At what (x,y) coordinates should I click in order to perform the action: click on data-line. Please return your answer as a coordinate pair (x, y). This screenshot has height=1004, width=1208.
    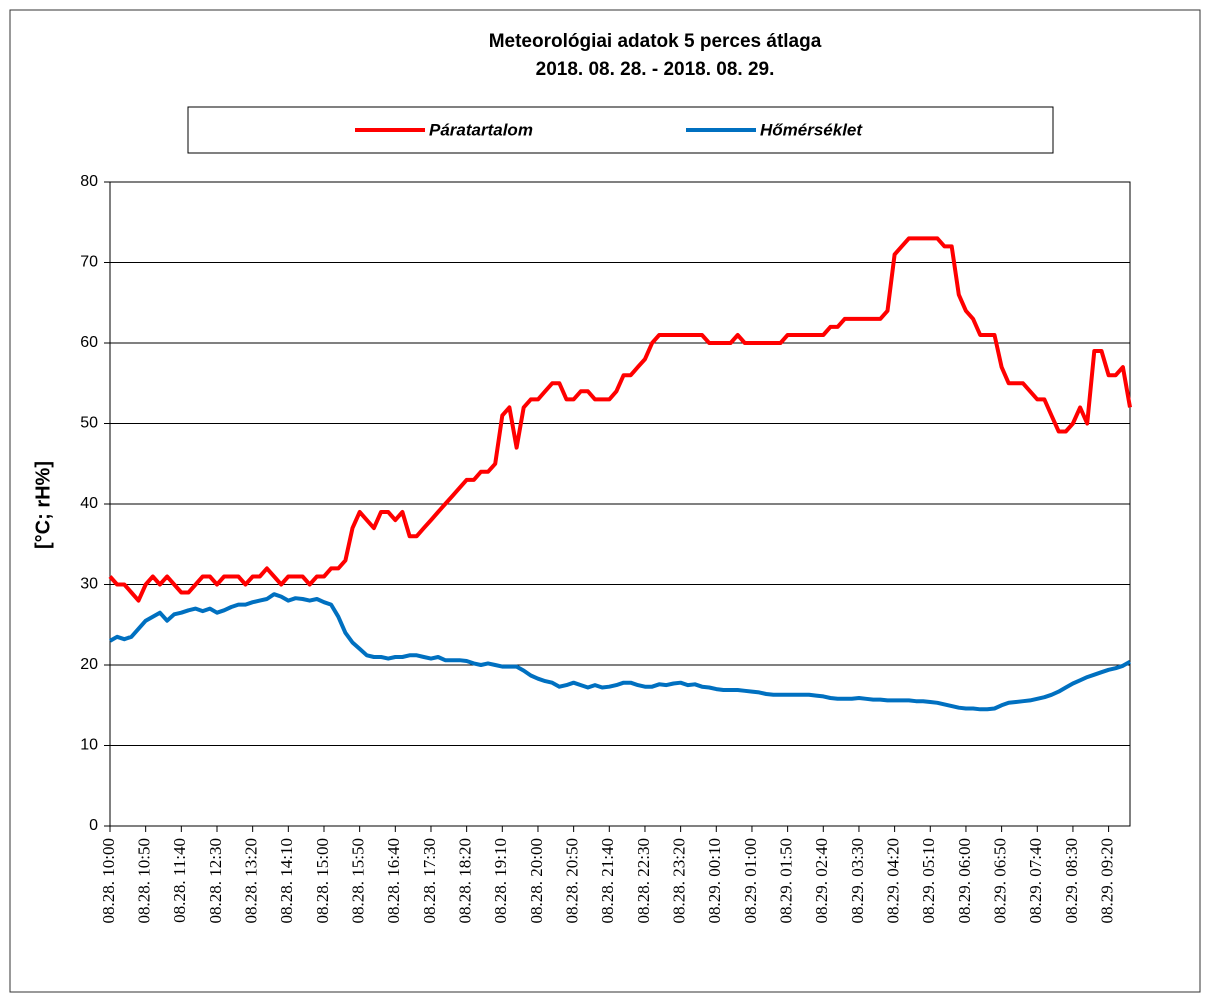
    Looking at the image, I should click on (619, 652).